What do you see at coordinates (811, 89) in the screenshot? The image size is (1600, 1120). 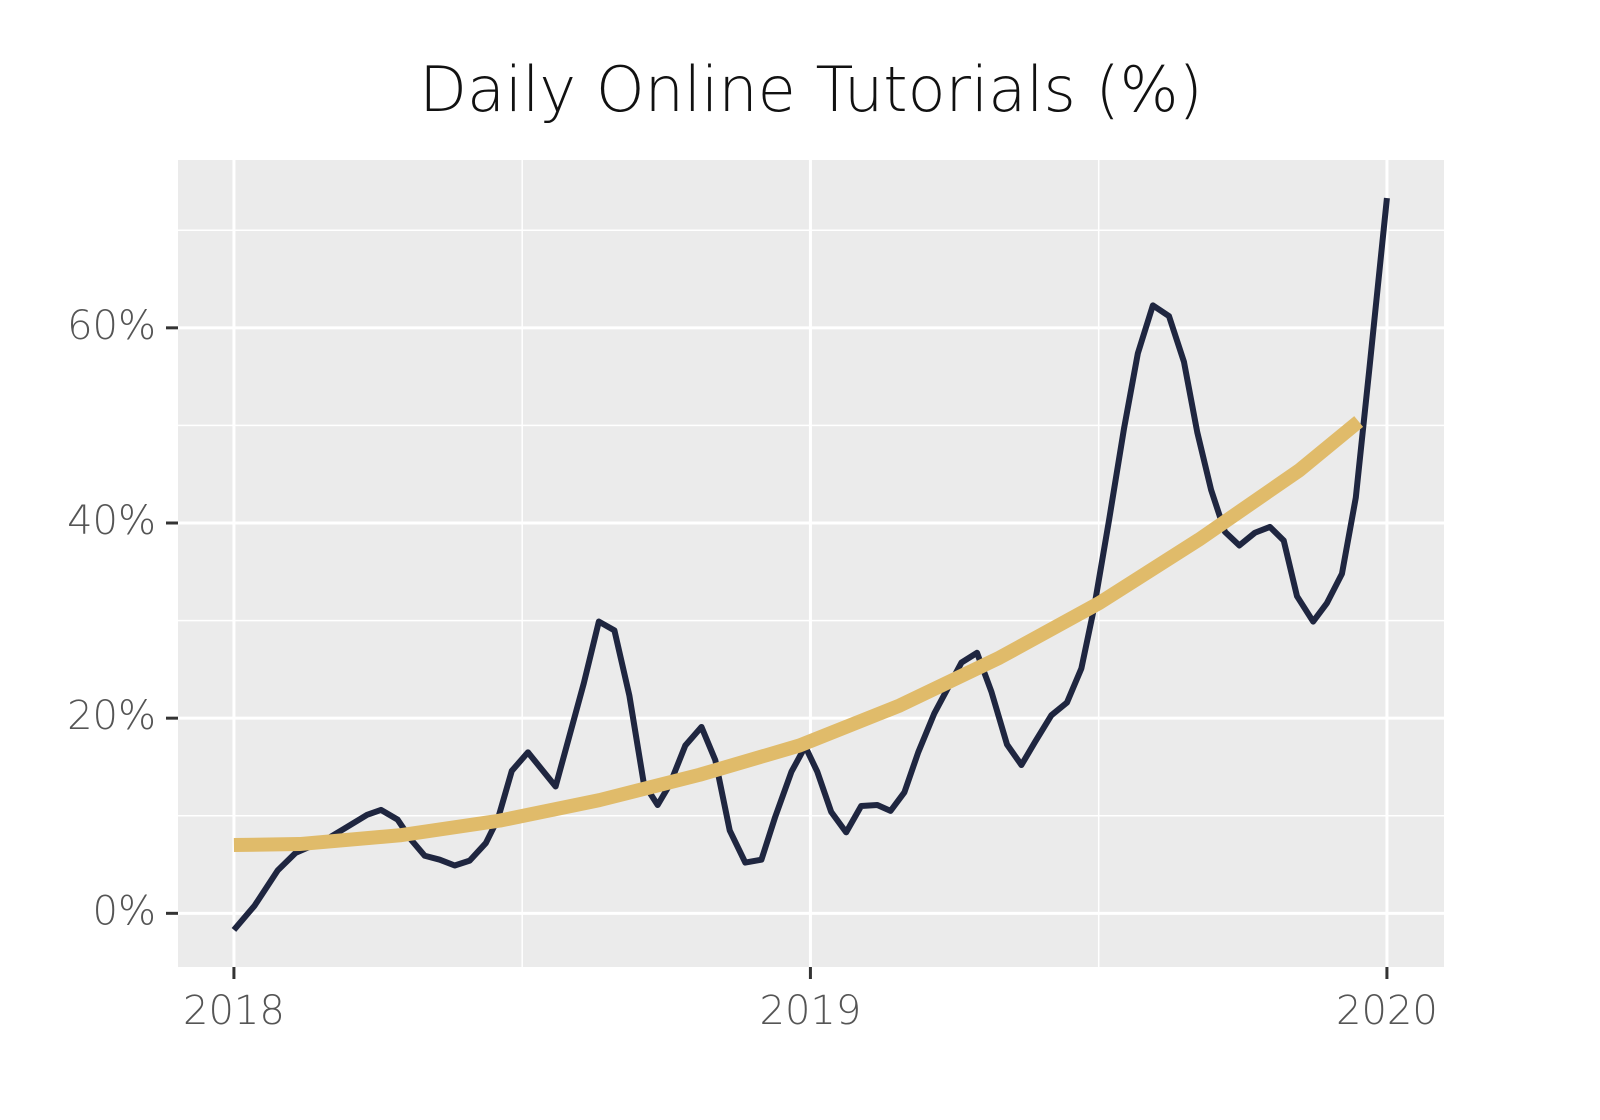 I see `chart-title: Daily Online Tutorials (%)` at bounding box center [811, 89].